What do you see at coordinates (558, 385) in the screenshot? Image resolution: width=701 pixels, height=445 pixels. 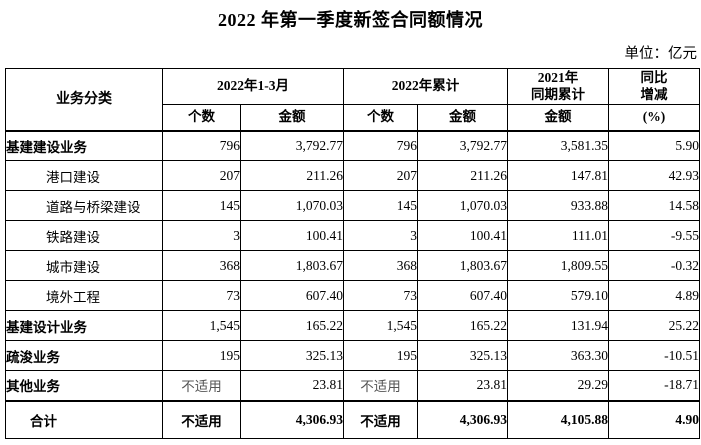 I see `value-cell: 29.29` at bounding box center [558, 385].